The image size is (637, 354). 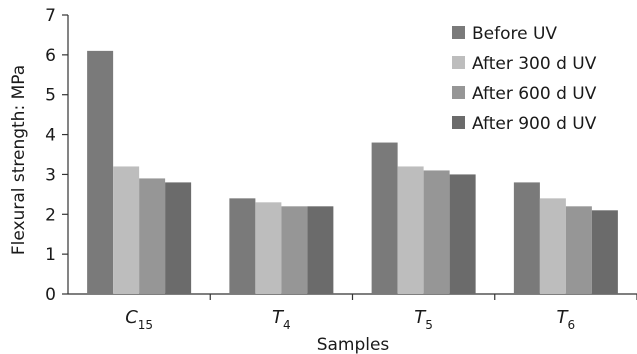 I want to click on y-tick-label: 4, so click(x=50, y=136).